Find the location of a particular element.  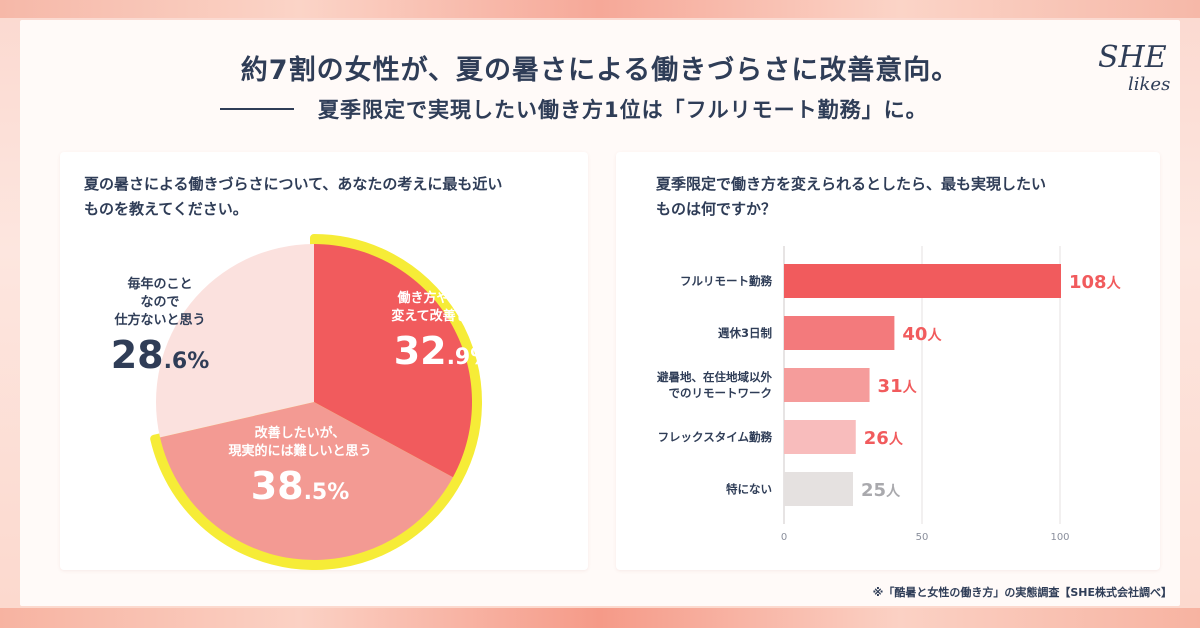

bar-question-line-2: ものは何ですか？ is located at coordinates (716, 209).